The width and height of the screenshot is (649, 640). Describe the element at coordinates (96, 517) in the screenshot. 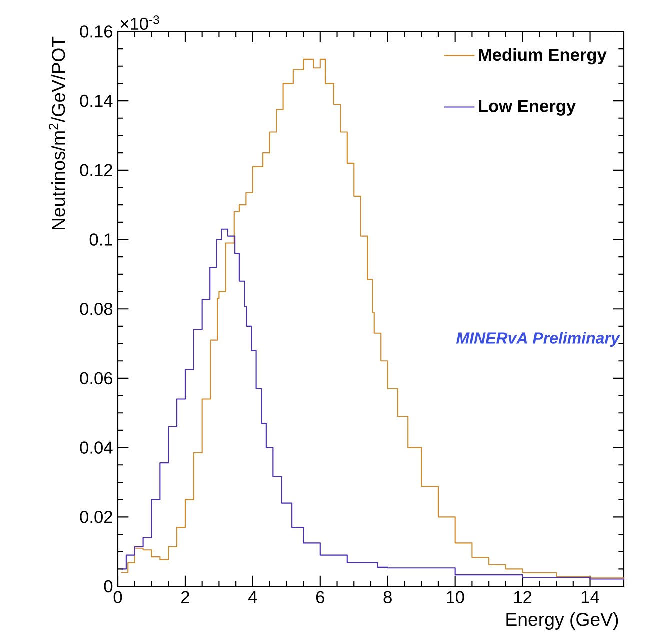

I see `y-tick-label: 0.02` at that location.